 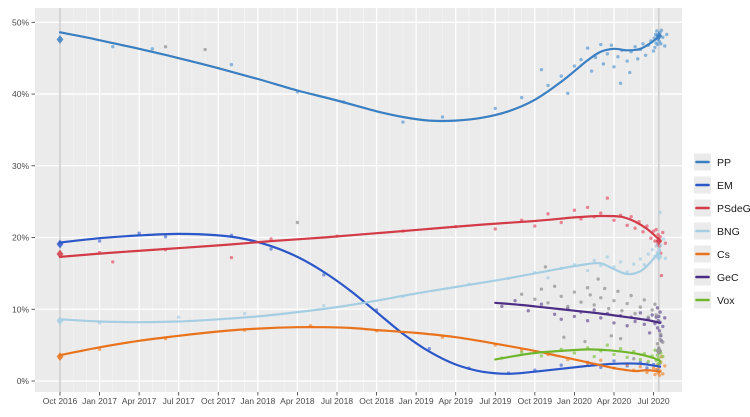 What do you see at coordinates (360, 286) in the screenshot?
I see `trend-line-bng` at bounding box center [360, 286].